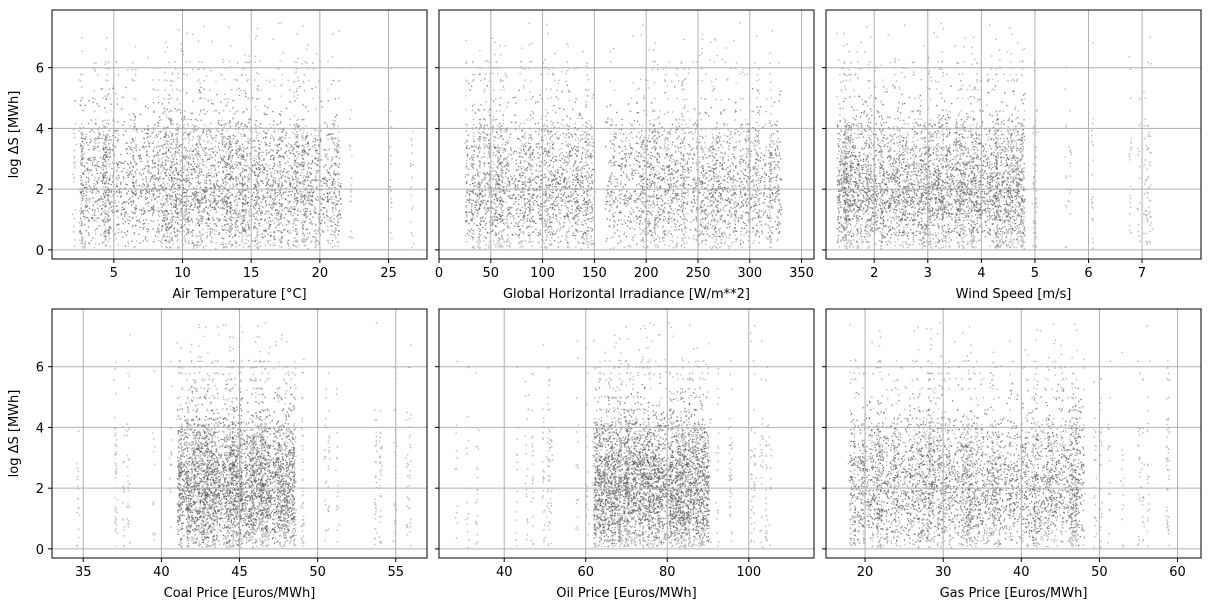 The height and width of the screenshot is (611, 1211). What do you see at coordinates (698, 273) in the screenshot?
I see `x-tick-label: 250` at bounding box center [698, 273].